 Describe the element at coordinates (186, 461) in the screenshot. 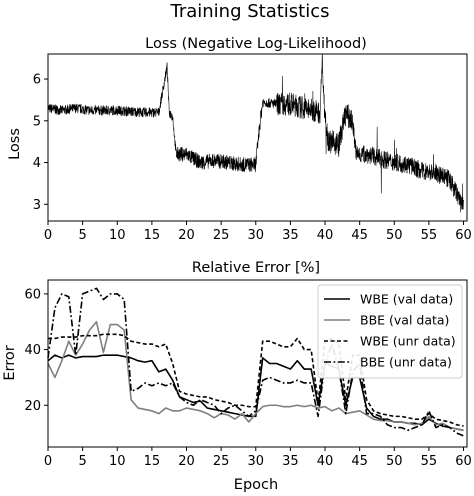

I see `error-xtick-label: 20` at that location.